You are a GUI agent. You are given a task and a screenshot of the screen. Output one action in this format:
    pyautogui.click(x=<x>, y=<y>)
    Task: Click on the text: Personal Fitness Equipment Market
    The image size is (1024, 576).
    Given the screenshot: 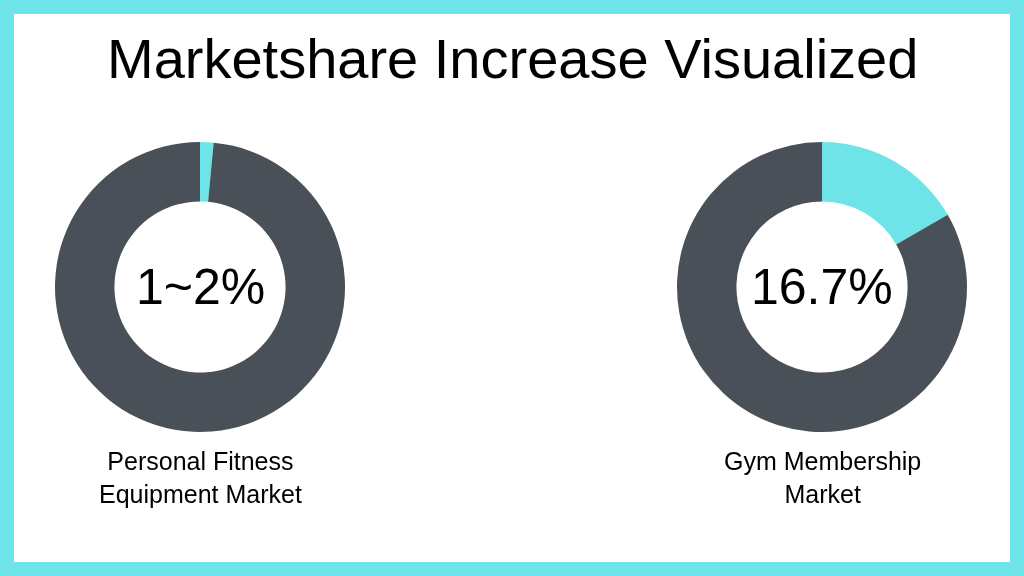 What is the action you would take?
    pyautogui.click(x=200, y=477)
    